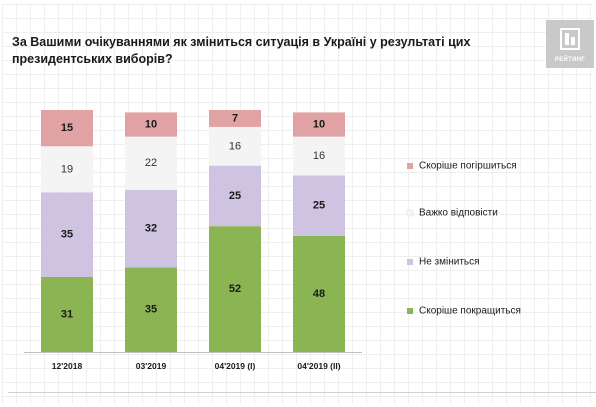 The height and width of the screenshot is (407, 596). I want to click on data-label-скоріше-покращиться-3: 48, so click(319, 294).